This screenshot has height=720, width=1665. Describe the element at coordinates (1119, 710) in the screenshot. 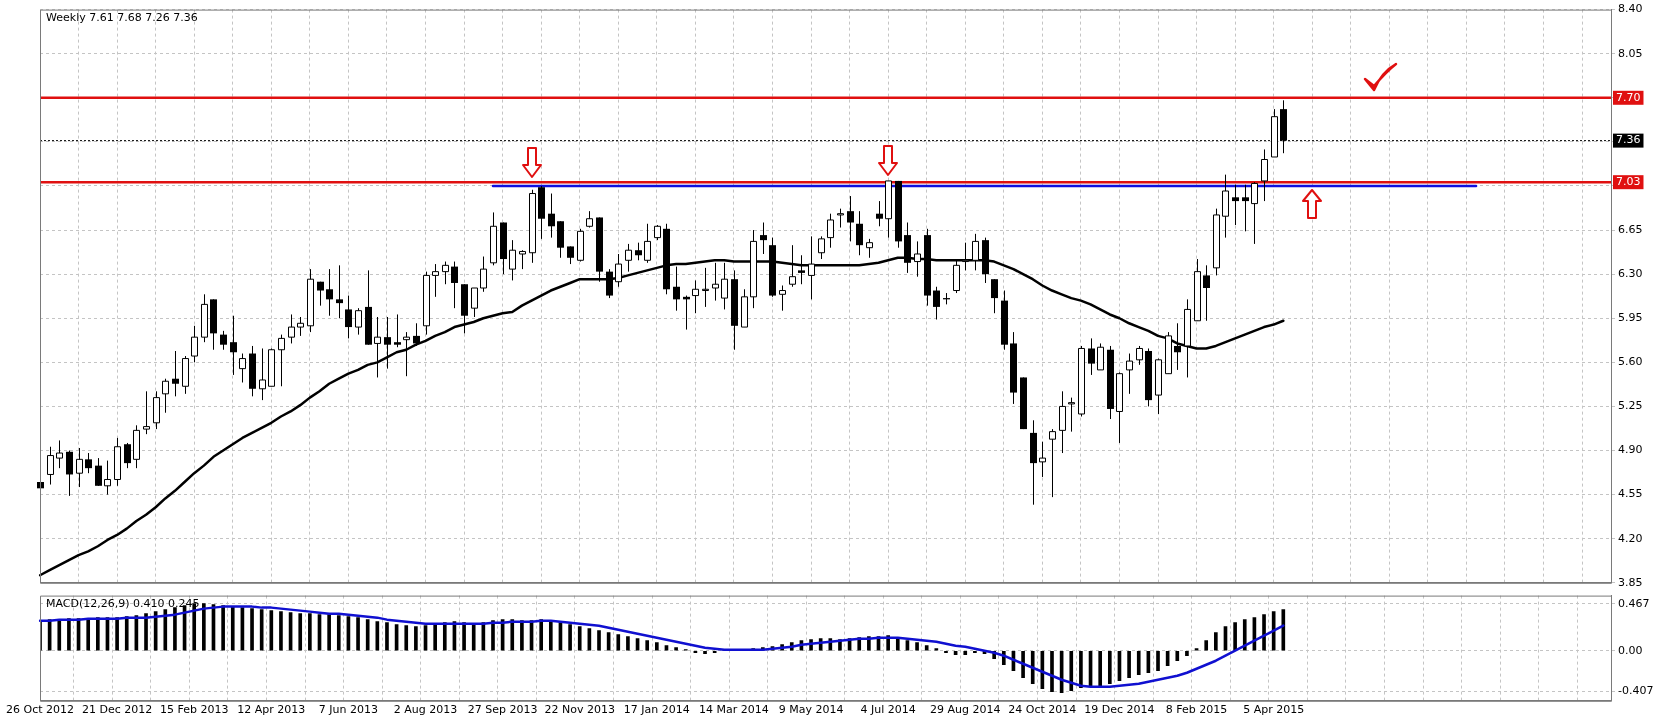

I see `x-tick-label: 19 Dec 2014` at that location.